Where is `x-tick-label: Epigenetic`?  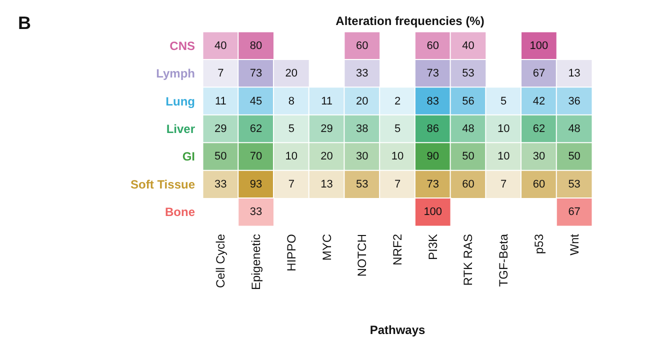 x-tick-label: Epigenetic is located at coordinates (256, 262).